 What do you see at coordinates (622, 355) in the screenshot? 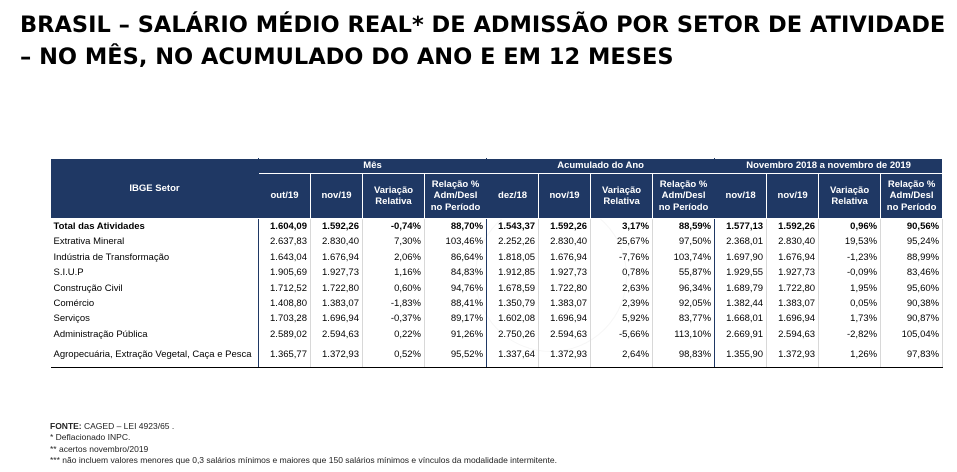
I see `row-value: 2,64%` at bounding box center [622, 355].